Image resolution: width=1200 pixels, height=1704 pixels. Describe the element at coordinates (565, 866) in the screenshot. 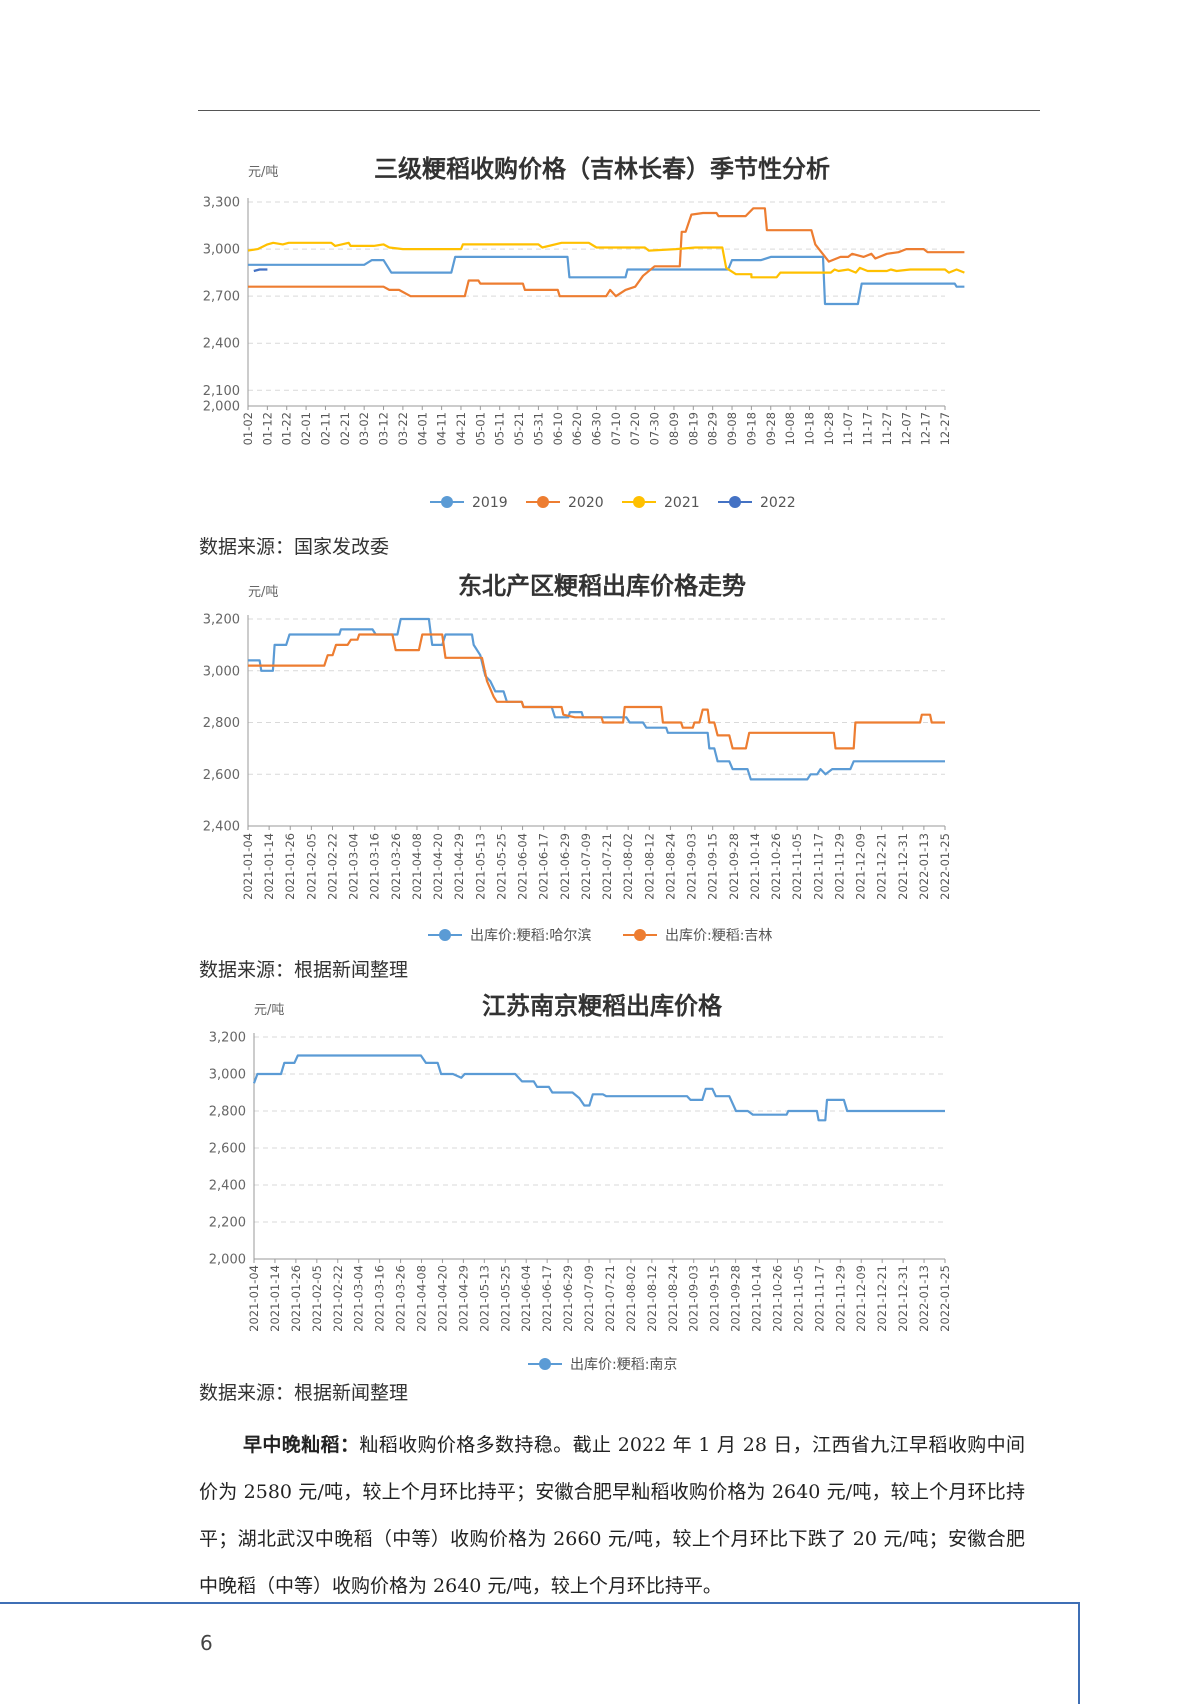

I see `x-tick-label: 2021-06-29` at that location.